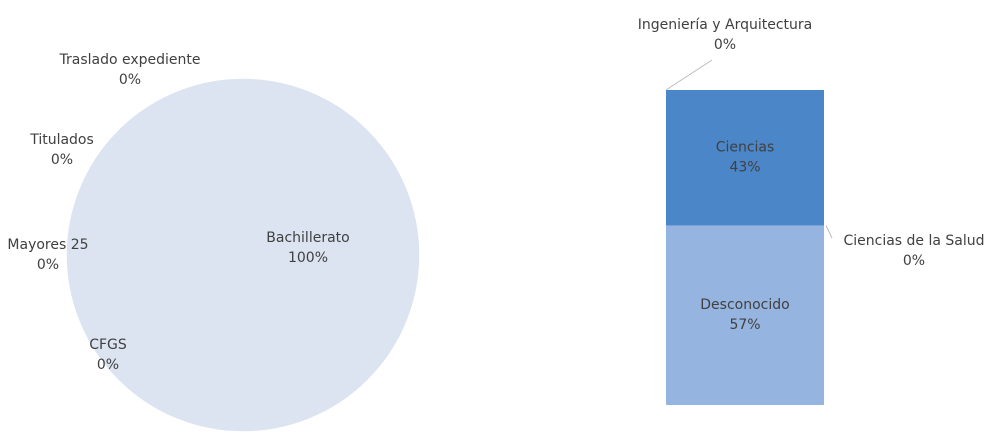 Image resolution: width=990 pixels, height=433 pixels. Describe the element at coordinates (745, 148) in the screenshot. I see `label-name: Ciencias` at that location.